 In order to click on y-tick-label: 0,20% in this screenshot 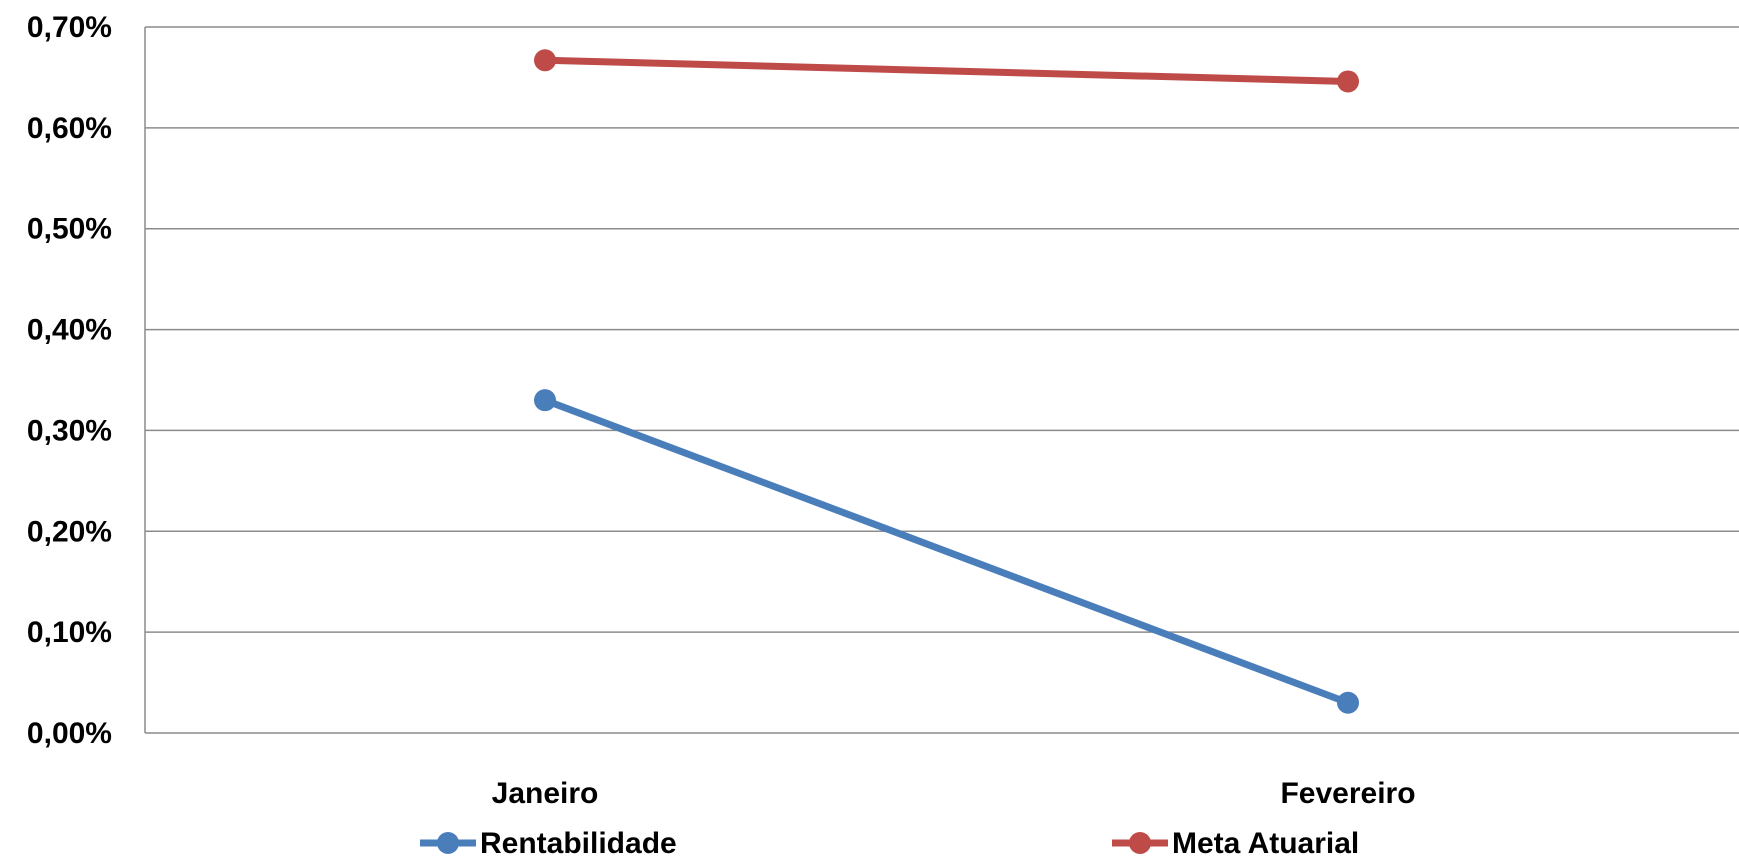, I will do `click(69, 531)`.